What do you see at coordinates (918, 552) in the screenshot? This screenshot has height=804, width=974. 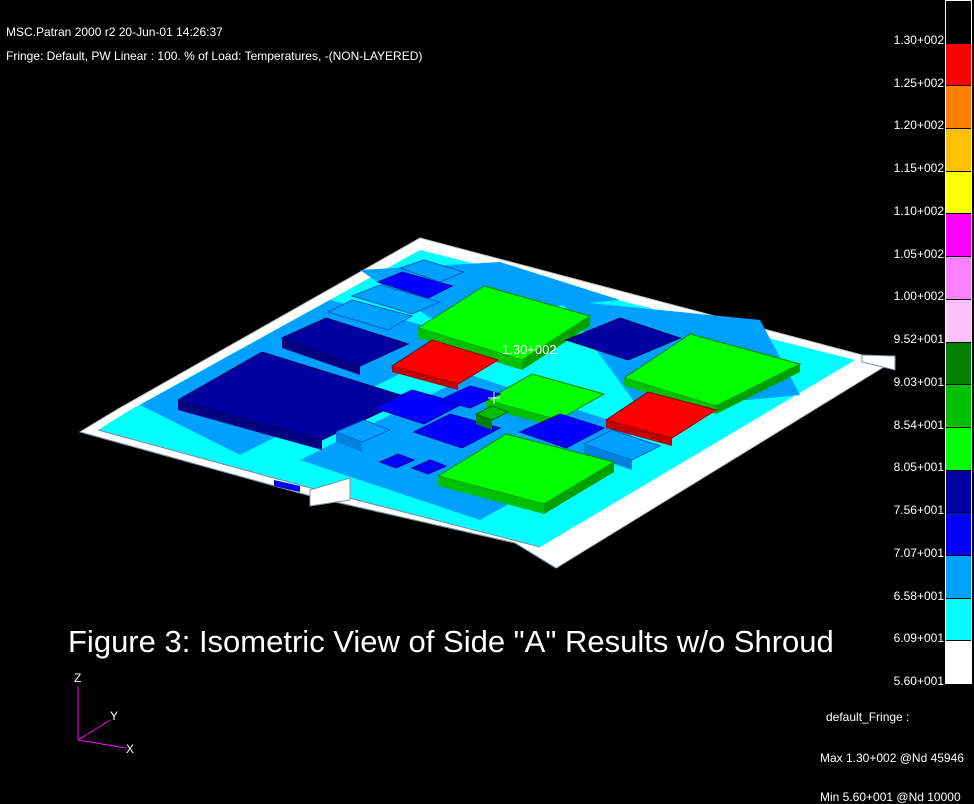 I see `colorbar-tick-label: 7.07+001` at bounding box center [918, 552].